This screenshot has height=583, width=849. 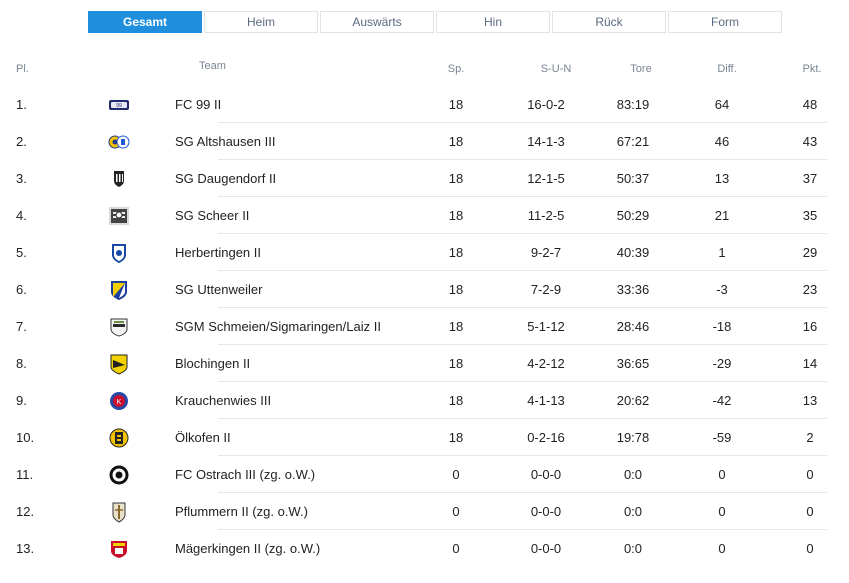 I want to click on win-draw-loss-cell: 16-0-2, so click(x=546, y=104).